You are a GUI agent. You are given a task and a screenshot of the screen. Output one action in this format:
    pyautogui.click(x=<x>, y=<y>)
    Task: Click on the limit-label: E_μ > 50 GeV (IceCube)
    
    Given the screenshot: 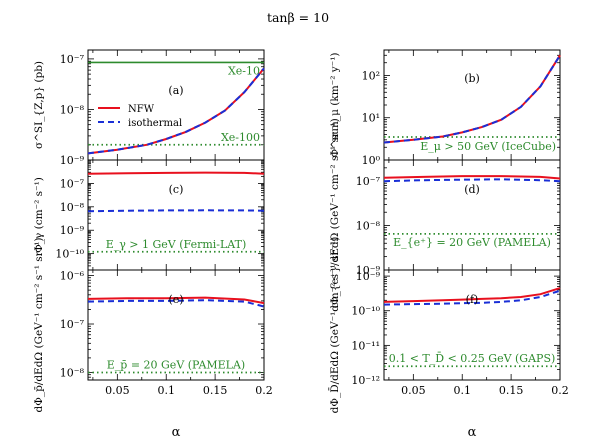 What is the action you would take?
    pyautogui.click(x=488, y=146)
    